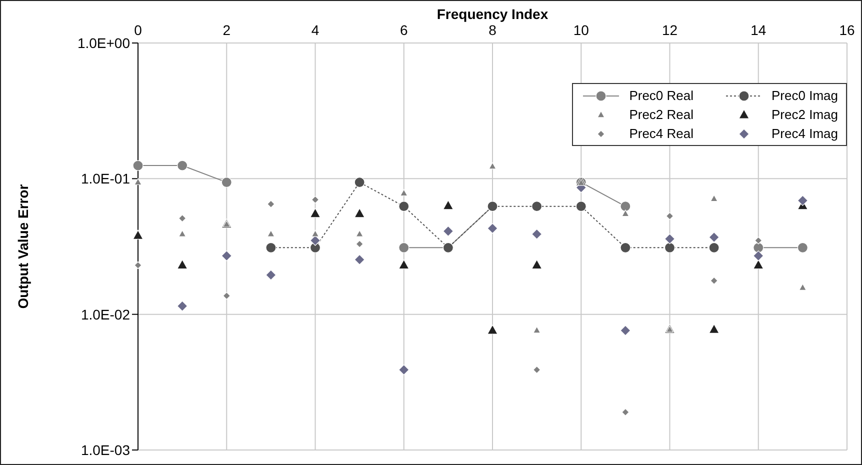 The width and height of the screenshot is (862, 465). What do you see at coordinates (105, 450) in the screenshot?
I see `y-tick-label: 1.0E-03` at bounding box center [105, 450].